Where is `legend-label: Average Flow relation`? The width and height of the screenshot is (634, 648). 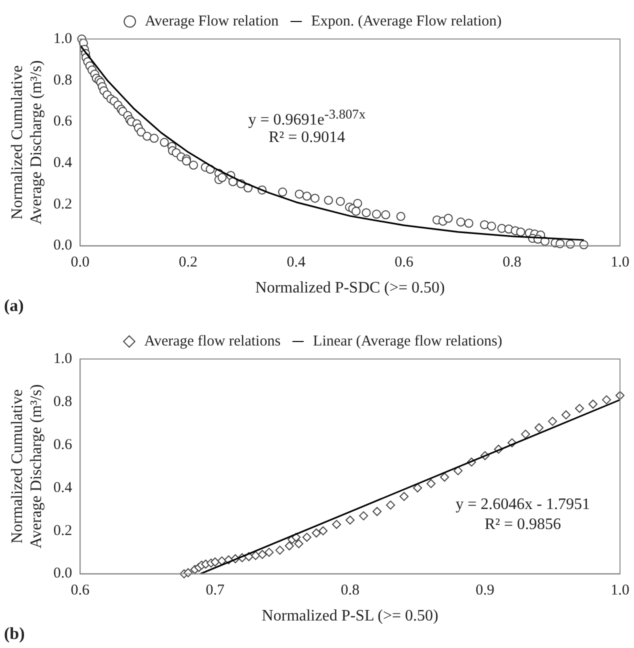 legend-label: Average Flow relation is located at coordinates (212, 21).